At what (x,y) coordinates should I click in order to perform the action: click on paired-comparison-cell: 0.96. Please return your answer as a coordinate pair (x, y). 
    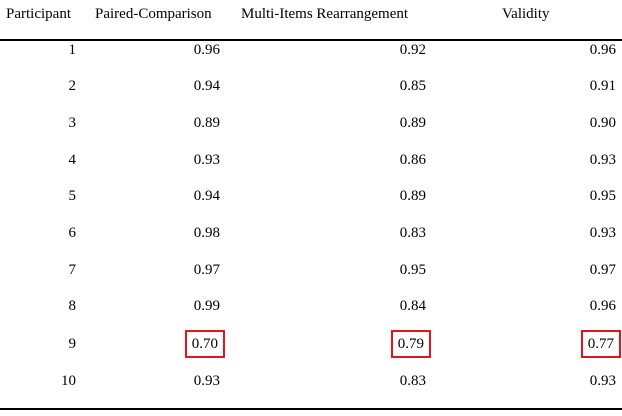
    Looking at the image, I should click on (206, 50).